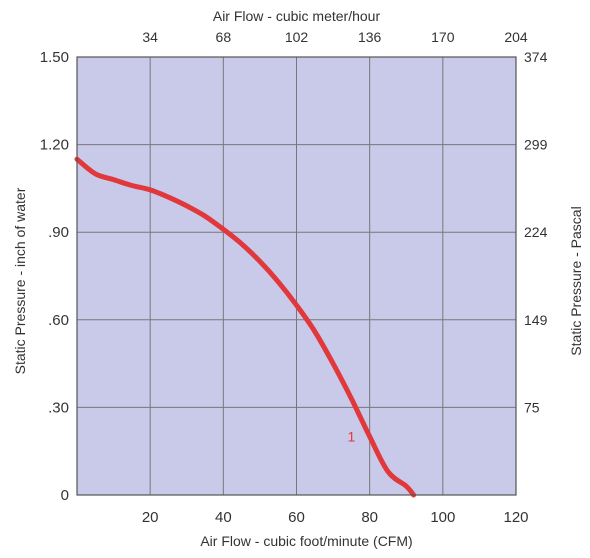 The width and height of the screenshot is (590, 558). Describe the element at coordinates (576, 280) in the screenshot. I see `right-axis-title: Static Pressure - Pascal` at that location.